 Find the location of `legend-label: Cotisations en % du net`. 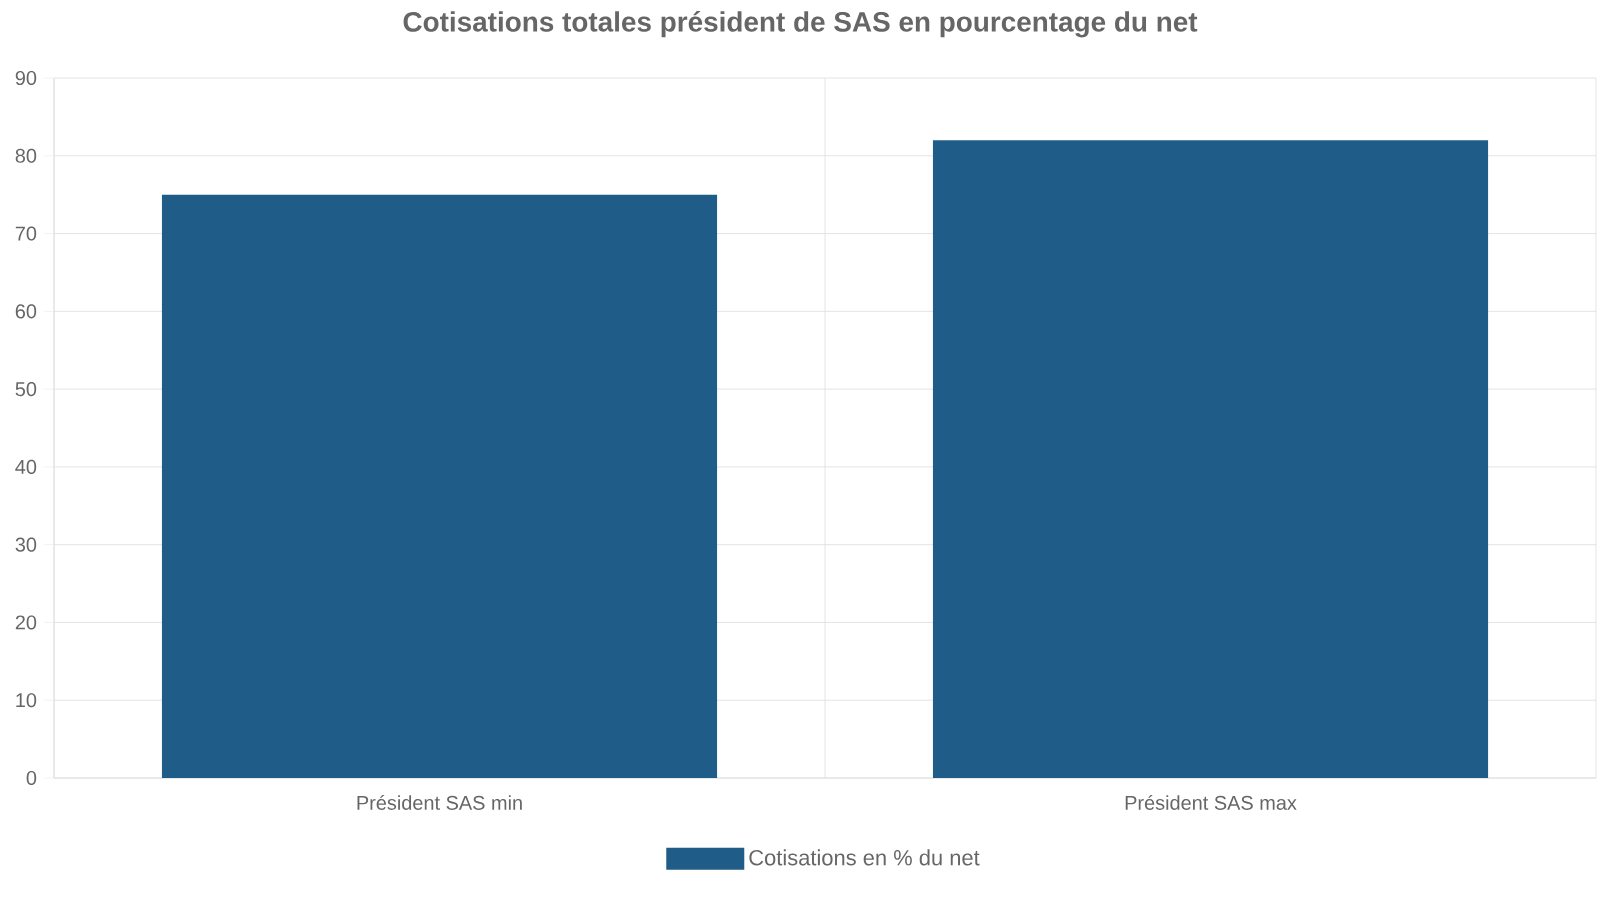

legend-label: Cotisations en % du net is located at coordinates (864, 857).